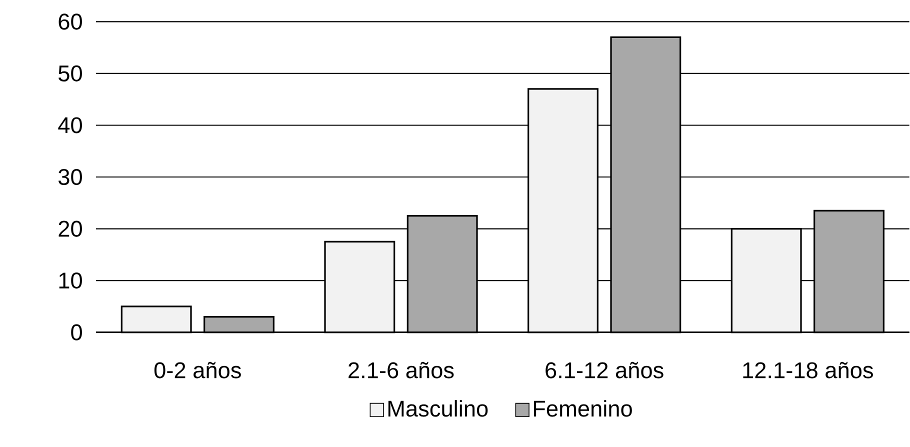  Describe the element at coordinates (70, 280) in the screenshot. I see `y-tick-label: 10` at that location.